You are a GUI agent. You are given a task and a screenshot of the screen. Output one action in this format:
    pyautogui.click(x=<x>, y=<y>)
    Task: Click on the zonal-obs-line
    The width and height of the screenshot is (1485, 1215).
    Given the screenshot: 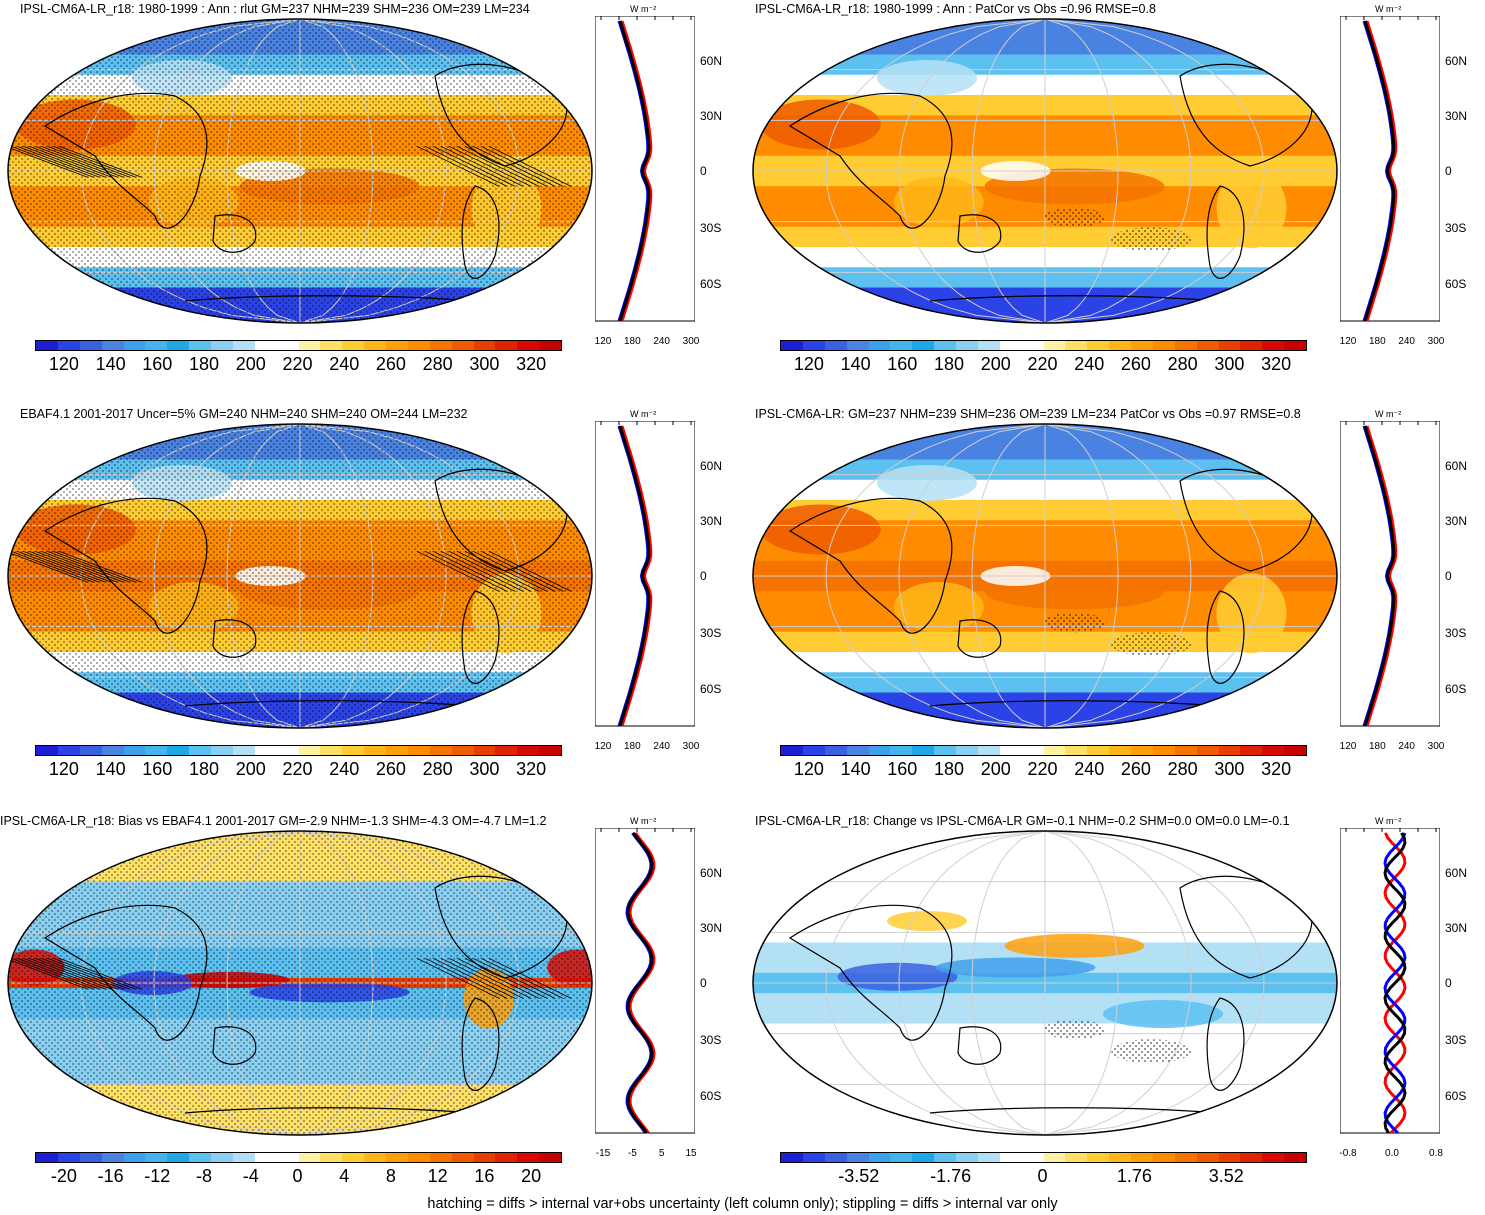 What is the action you would take?
    pyautogui.click(x=636, y=576)
    